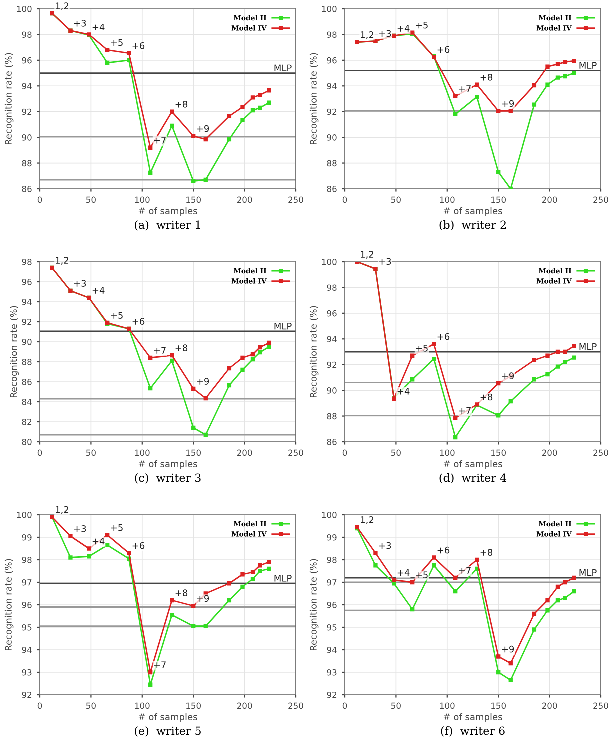  What do you see at coordinates (168, 731) in the screenshot?
I see `text: (e) writer 5` at bounding box center [168, 731].